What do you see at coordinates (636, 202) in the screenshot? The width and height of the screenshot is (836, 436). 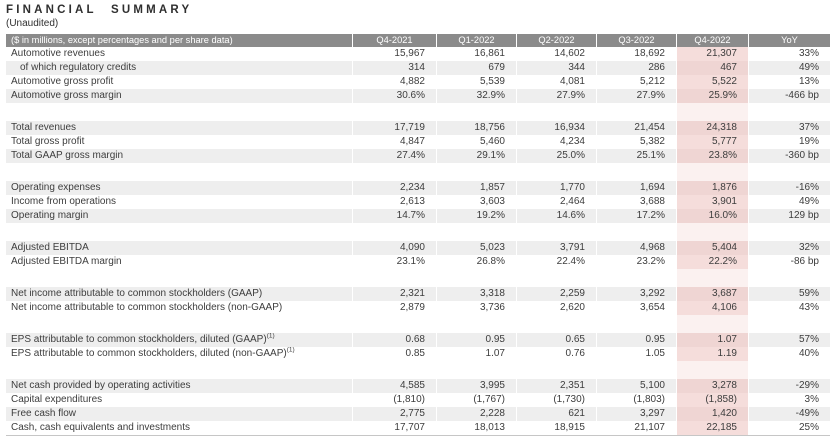 I see `value-cell: 3,688` at bounding box center [636, 202].